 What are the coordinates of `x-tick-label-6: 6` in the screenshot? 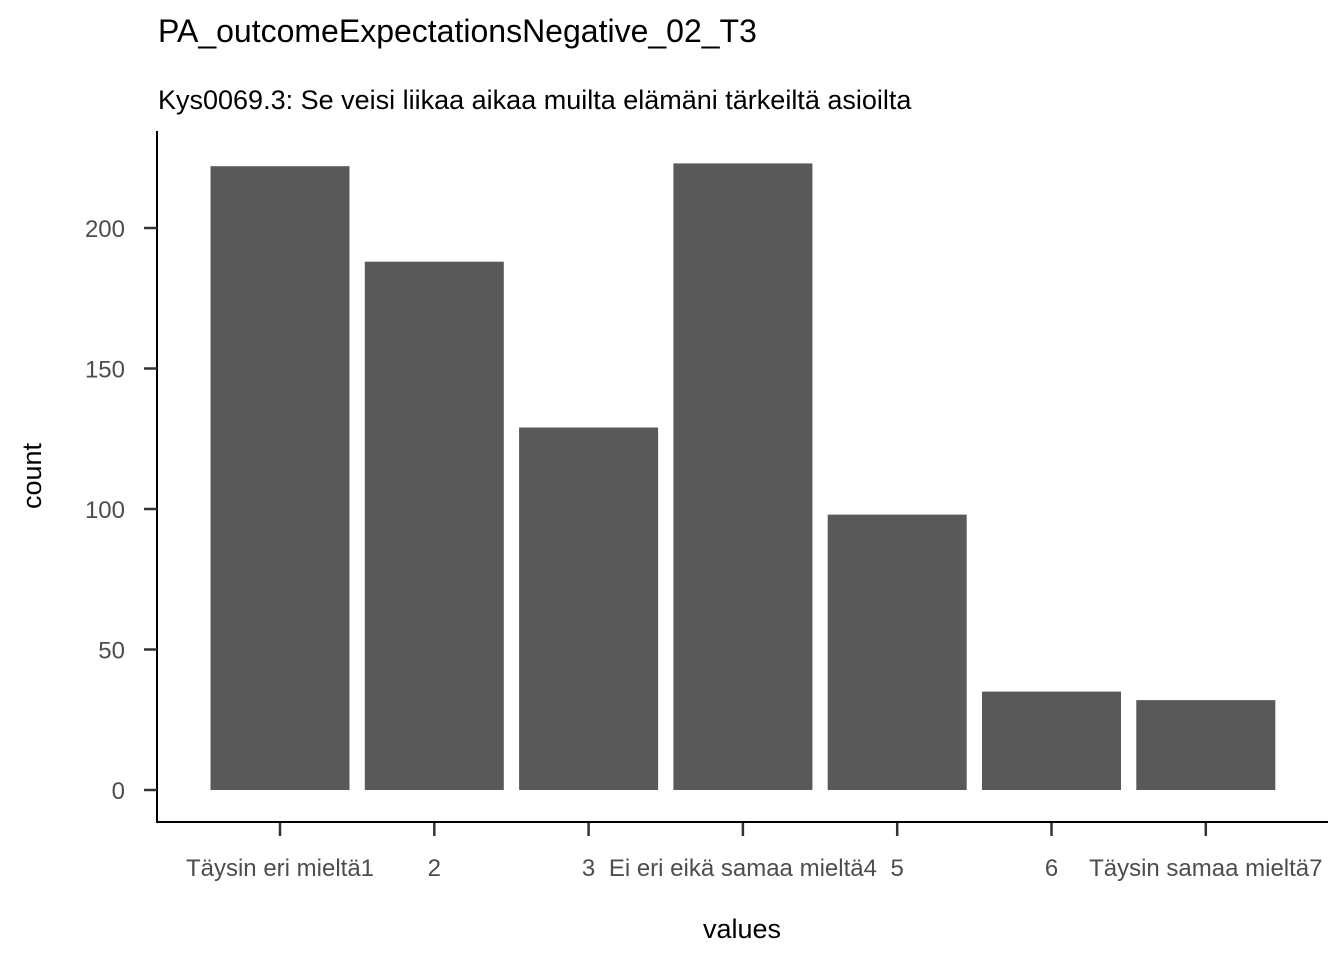 It's located at (1051, 868).